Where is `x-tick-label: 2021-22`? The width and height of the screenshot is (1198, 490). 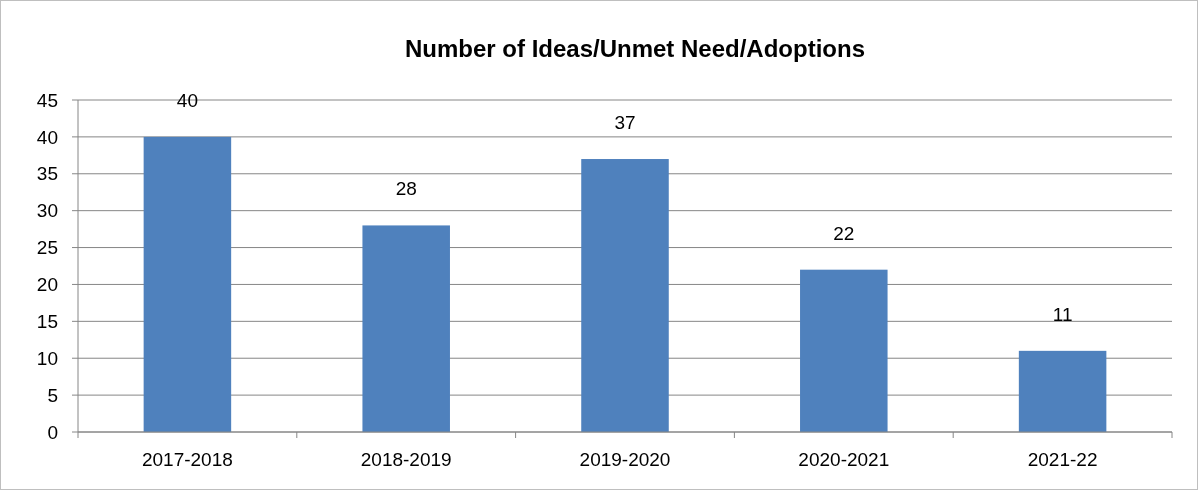
x-tick-label: 2021-22 is located at coordinates (1062, 459).